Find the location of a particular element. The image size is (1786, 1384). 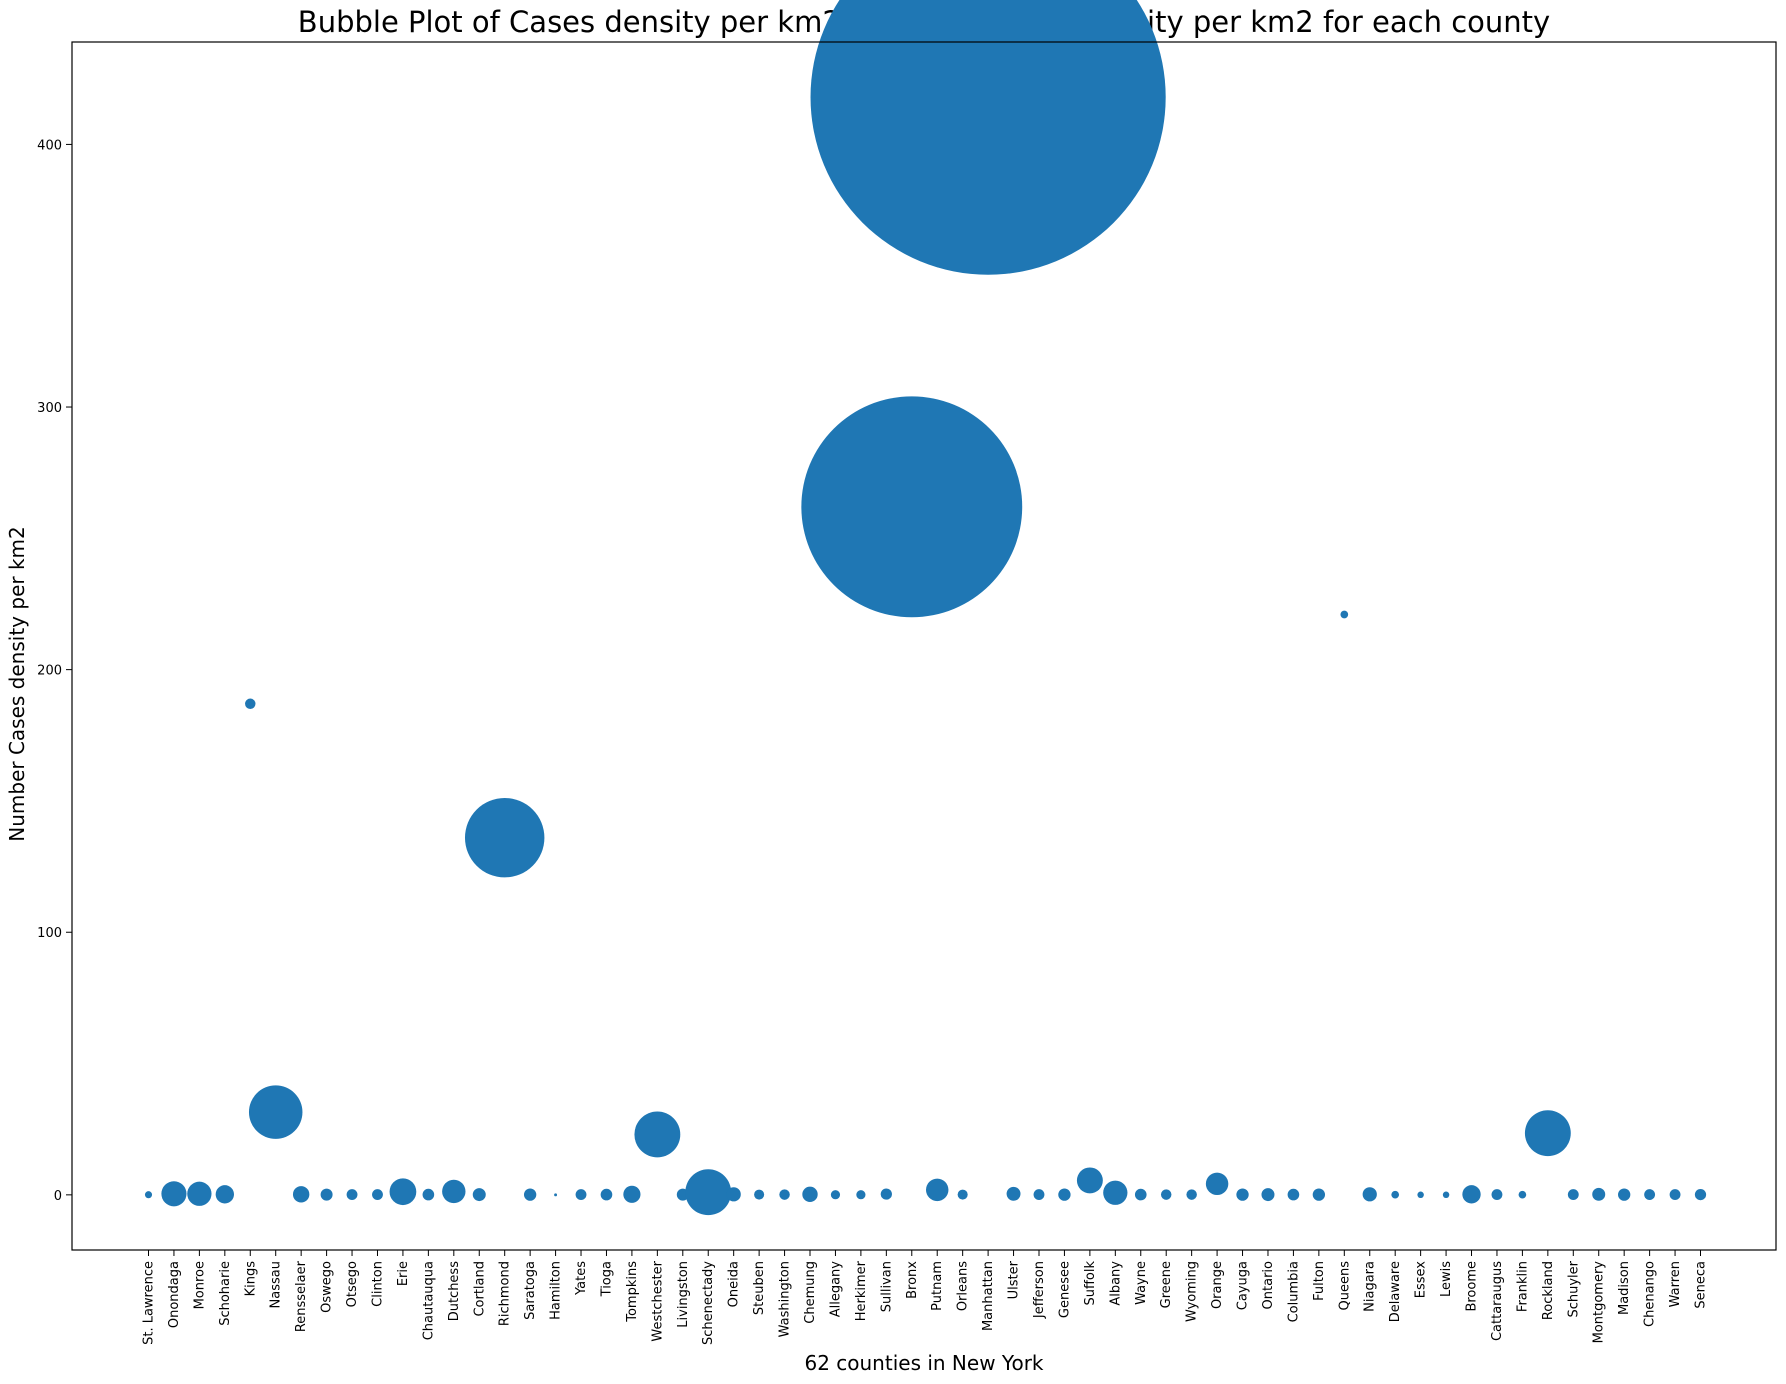

y-tick-label: 200 is located at coordinates (49, 671).